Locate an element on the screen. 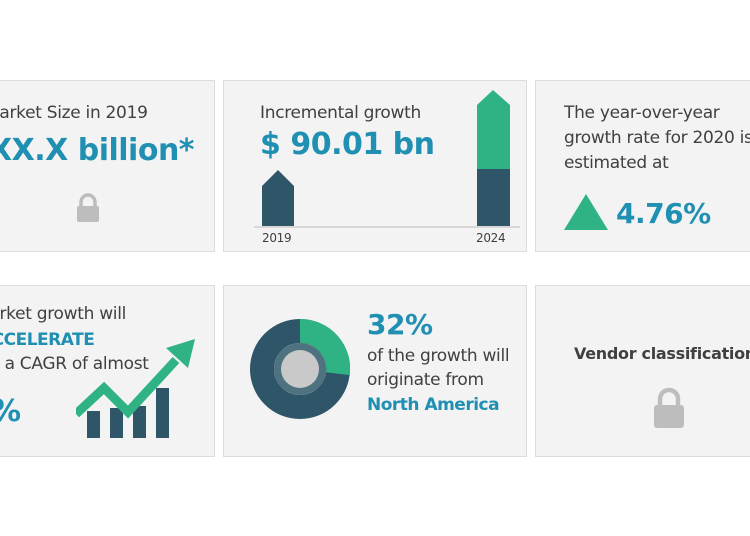 This screenshot has height=536, width=750. vendor-label: Vendor classification is located at coordinates (662, 353).